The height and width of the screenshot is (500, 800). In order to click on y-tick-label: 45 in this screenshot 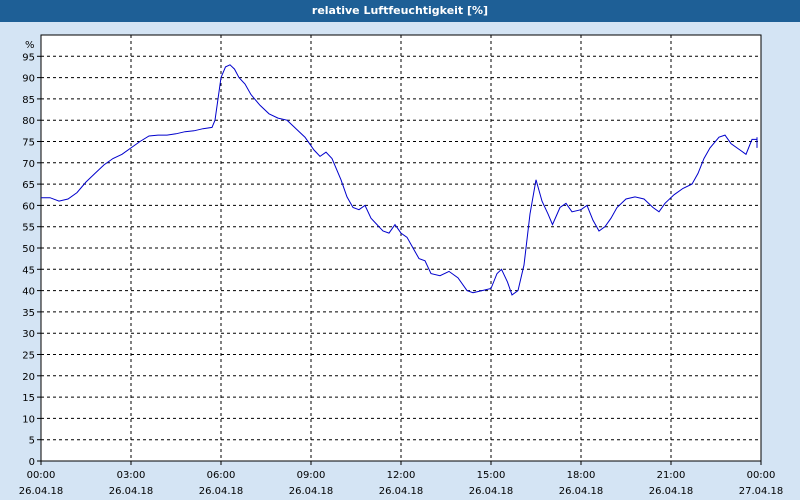, I will do `click(28, 270)`.